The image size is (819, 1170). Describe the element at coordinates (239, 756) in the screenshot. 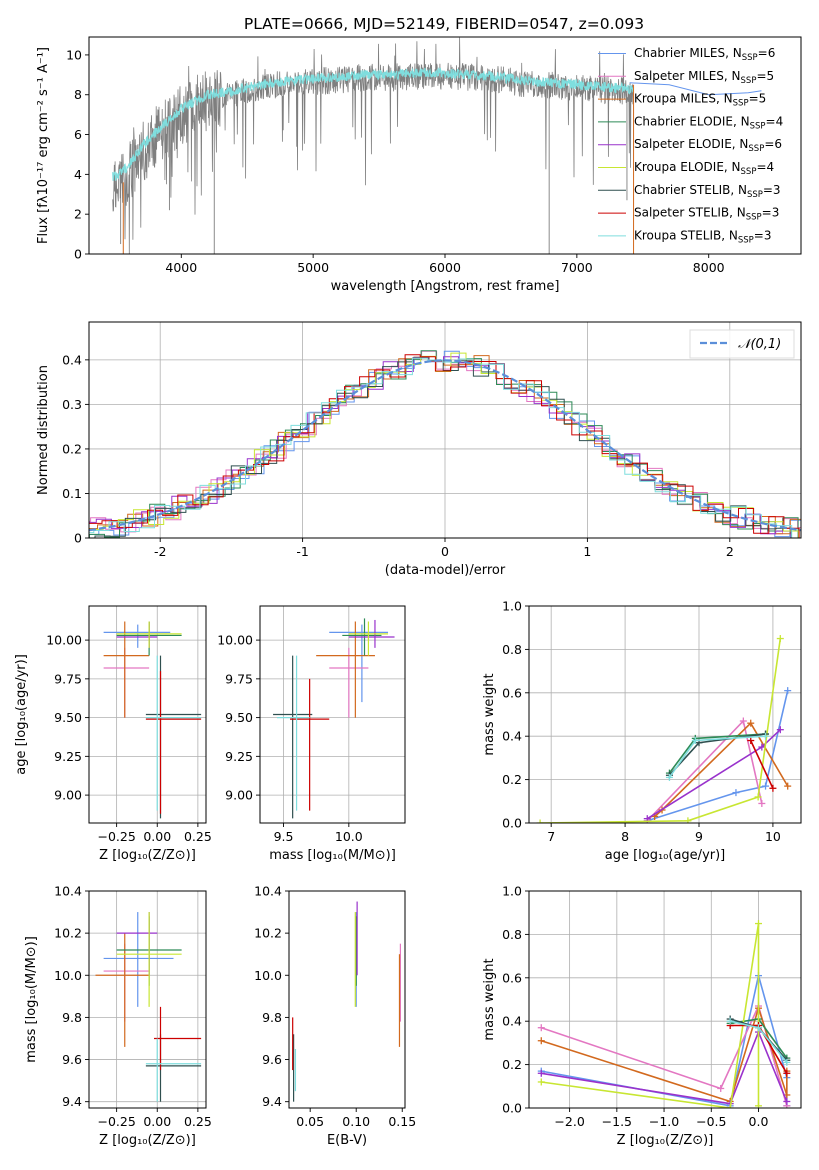

I see `y-tick-label: 9.25` at that location.